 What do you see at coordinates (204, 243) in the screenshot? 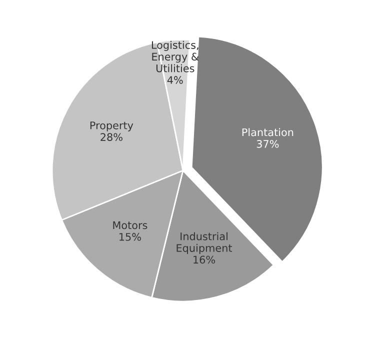
I see `slice-label: Industrial Equipment` at bounding box center [204, 243].